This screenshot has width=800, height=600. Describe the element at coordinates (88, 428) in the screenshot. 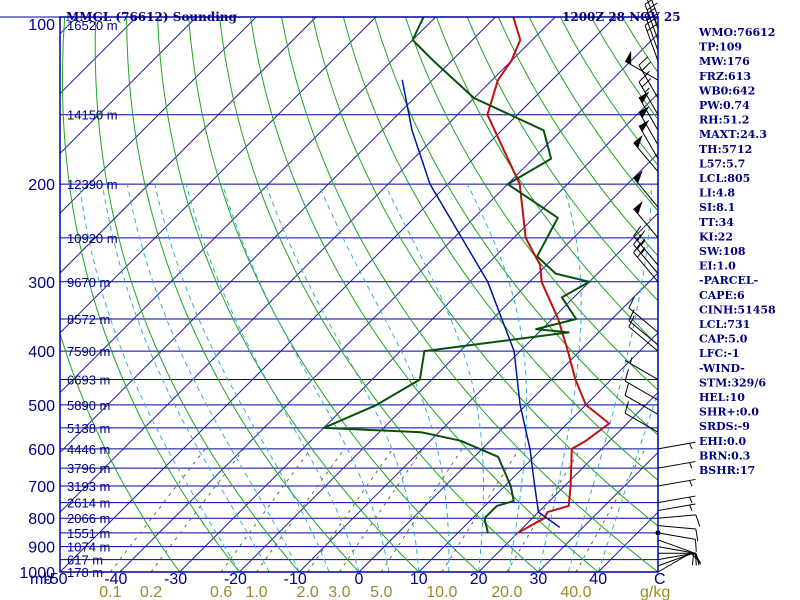

I see `height-label: 5138 m` at that location.